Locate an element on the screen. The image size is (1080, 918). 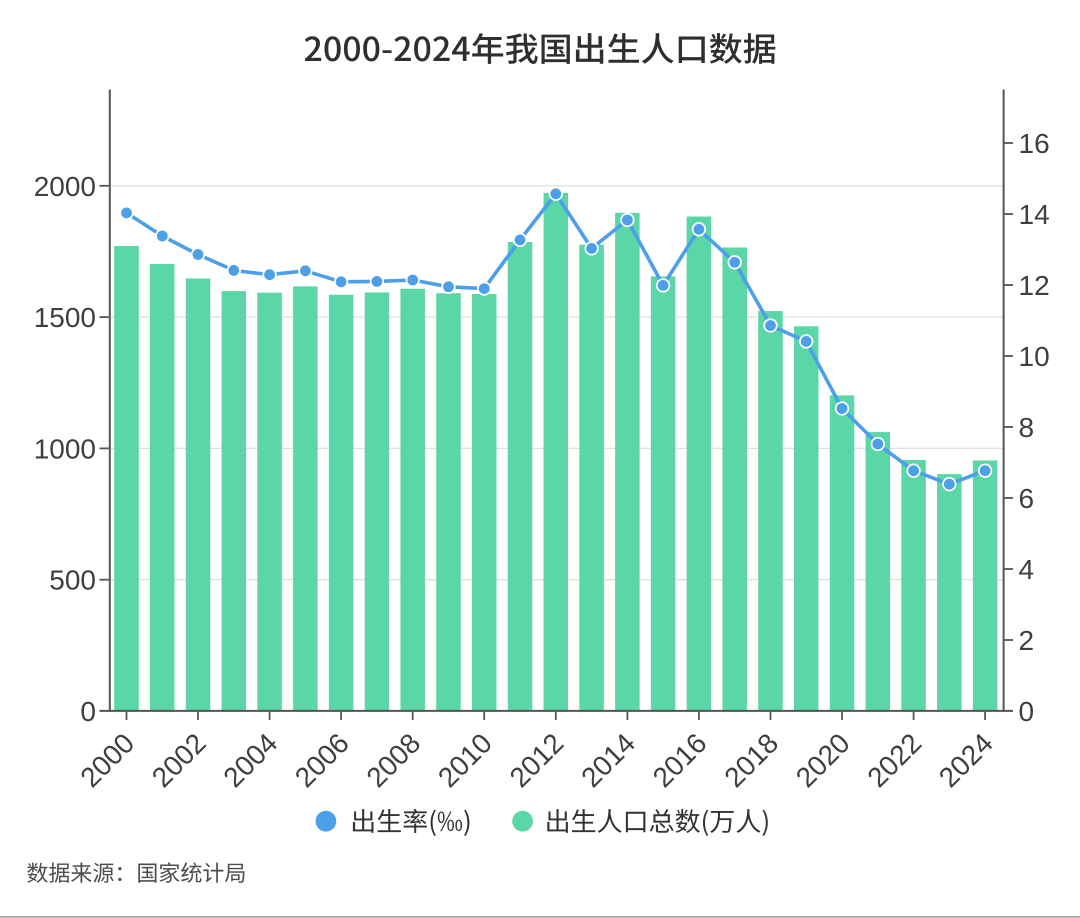
svg-text: 10 is located at coordinates (1034, 356).